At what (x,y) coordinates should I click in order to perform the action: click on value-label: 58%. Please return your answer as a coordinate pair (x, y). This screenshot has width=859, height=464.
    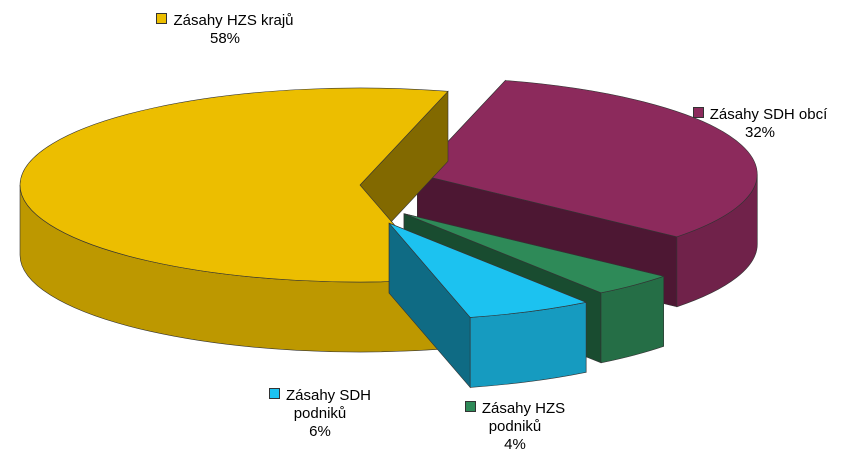
    Looking at the image, I should click on (225, 38).